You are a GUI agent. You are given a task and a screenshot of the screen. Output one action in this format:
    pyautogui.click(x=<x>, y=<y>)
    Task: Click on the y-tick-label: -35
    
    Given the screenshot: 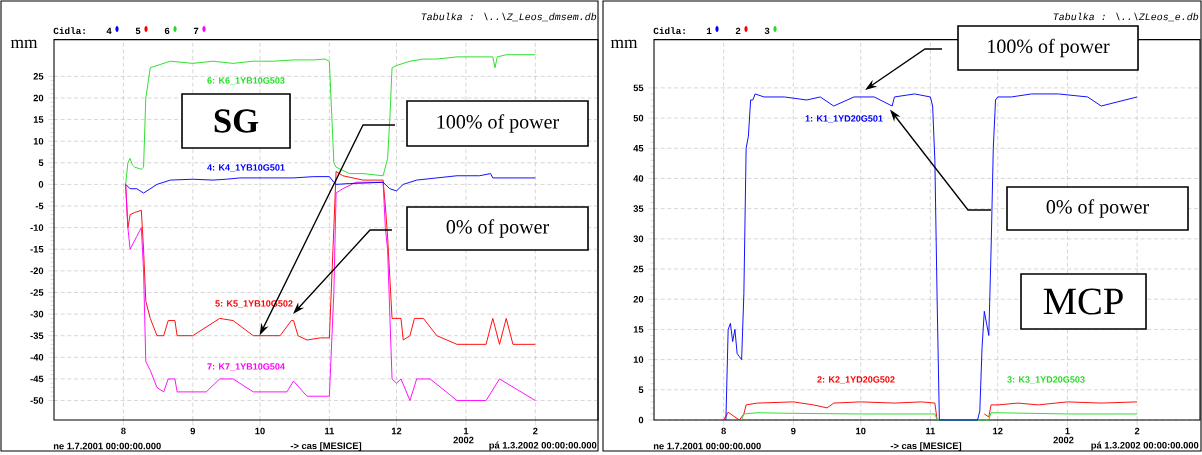 What is the action you would take?
    pyautogui.click(x=37, y=335)
    